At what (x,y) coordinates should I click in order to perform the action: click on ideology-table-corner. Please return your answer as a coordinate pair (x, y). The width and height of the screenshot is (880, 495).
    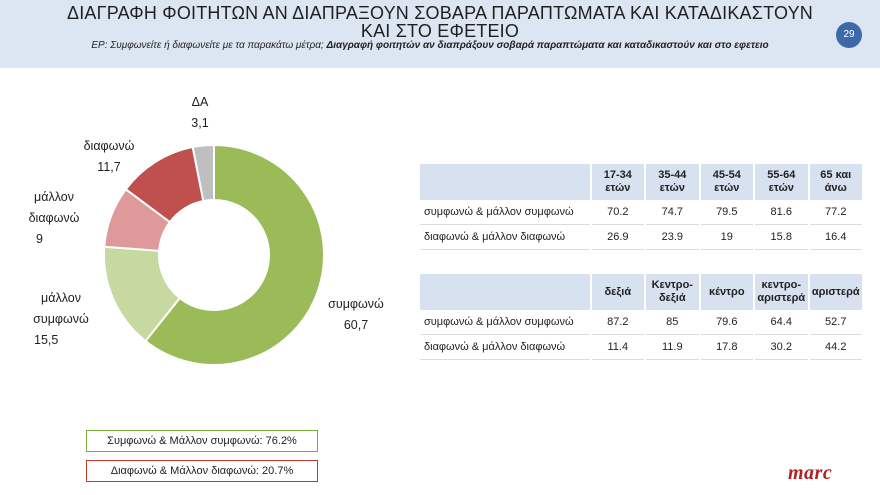
    Looking at the image, I should click on (505, 292).